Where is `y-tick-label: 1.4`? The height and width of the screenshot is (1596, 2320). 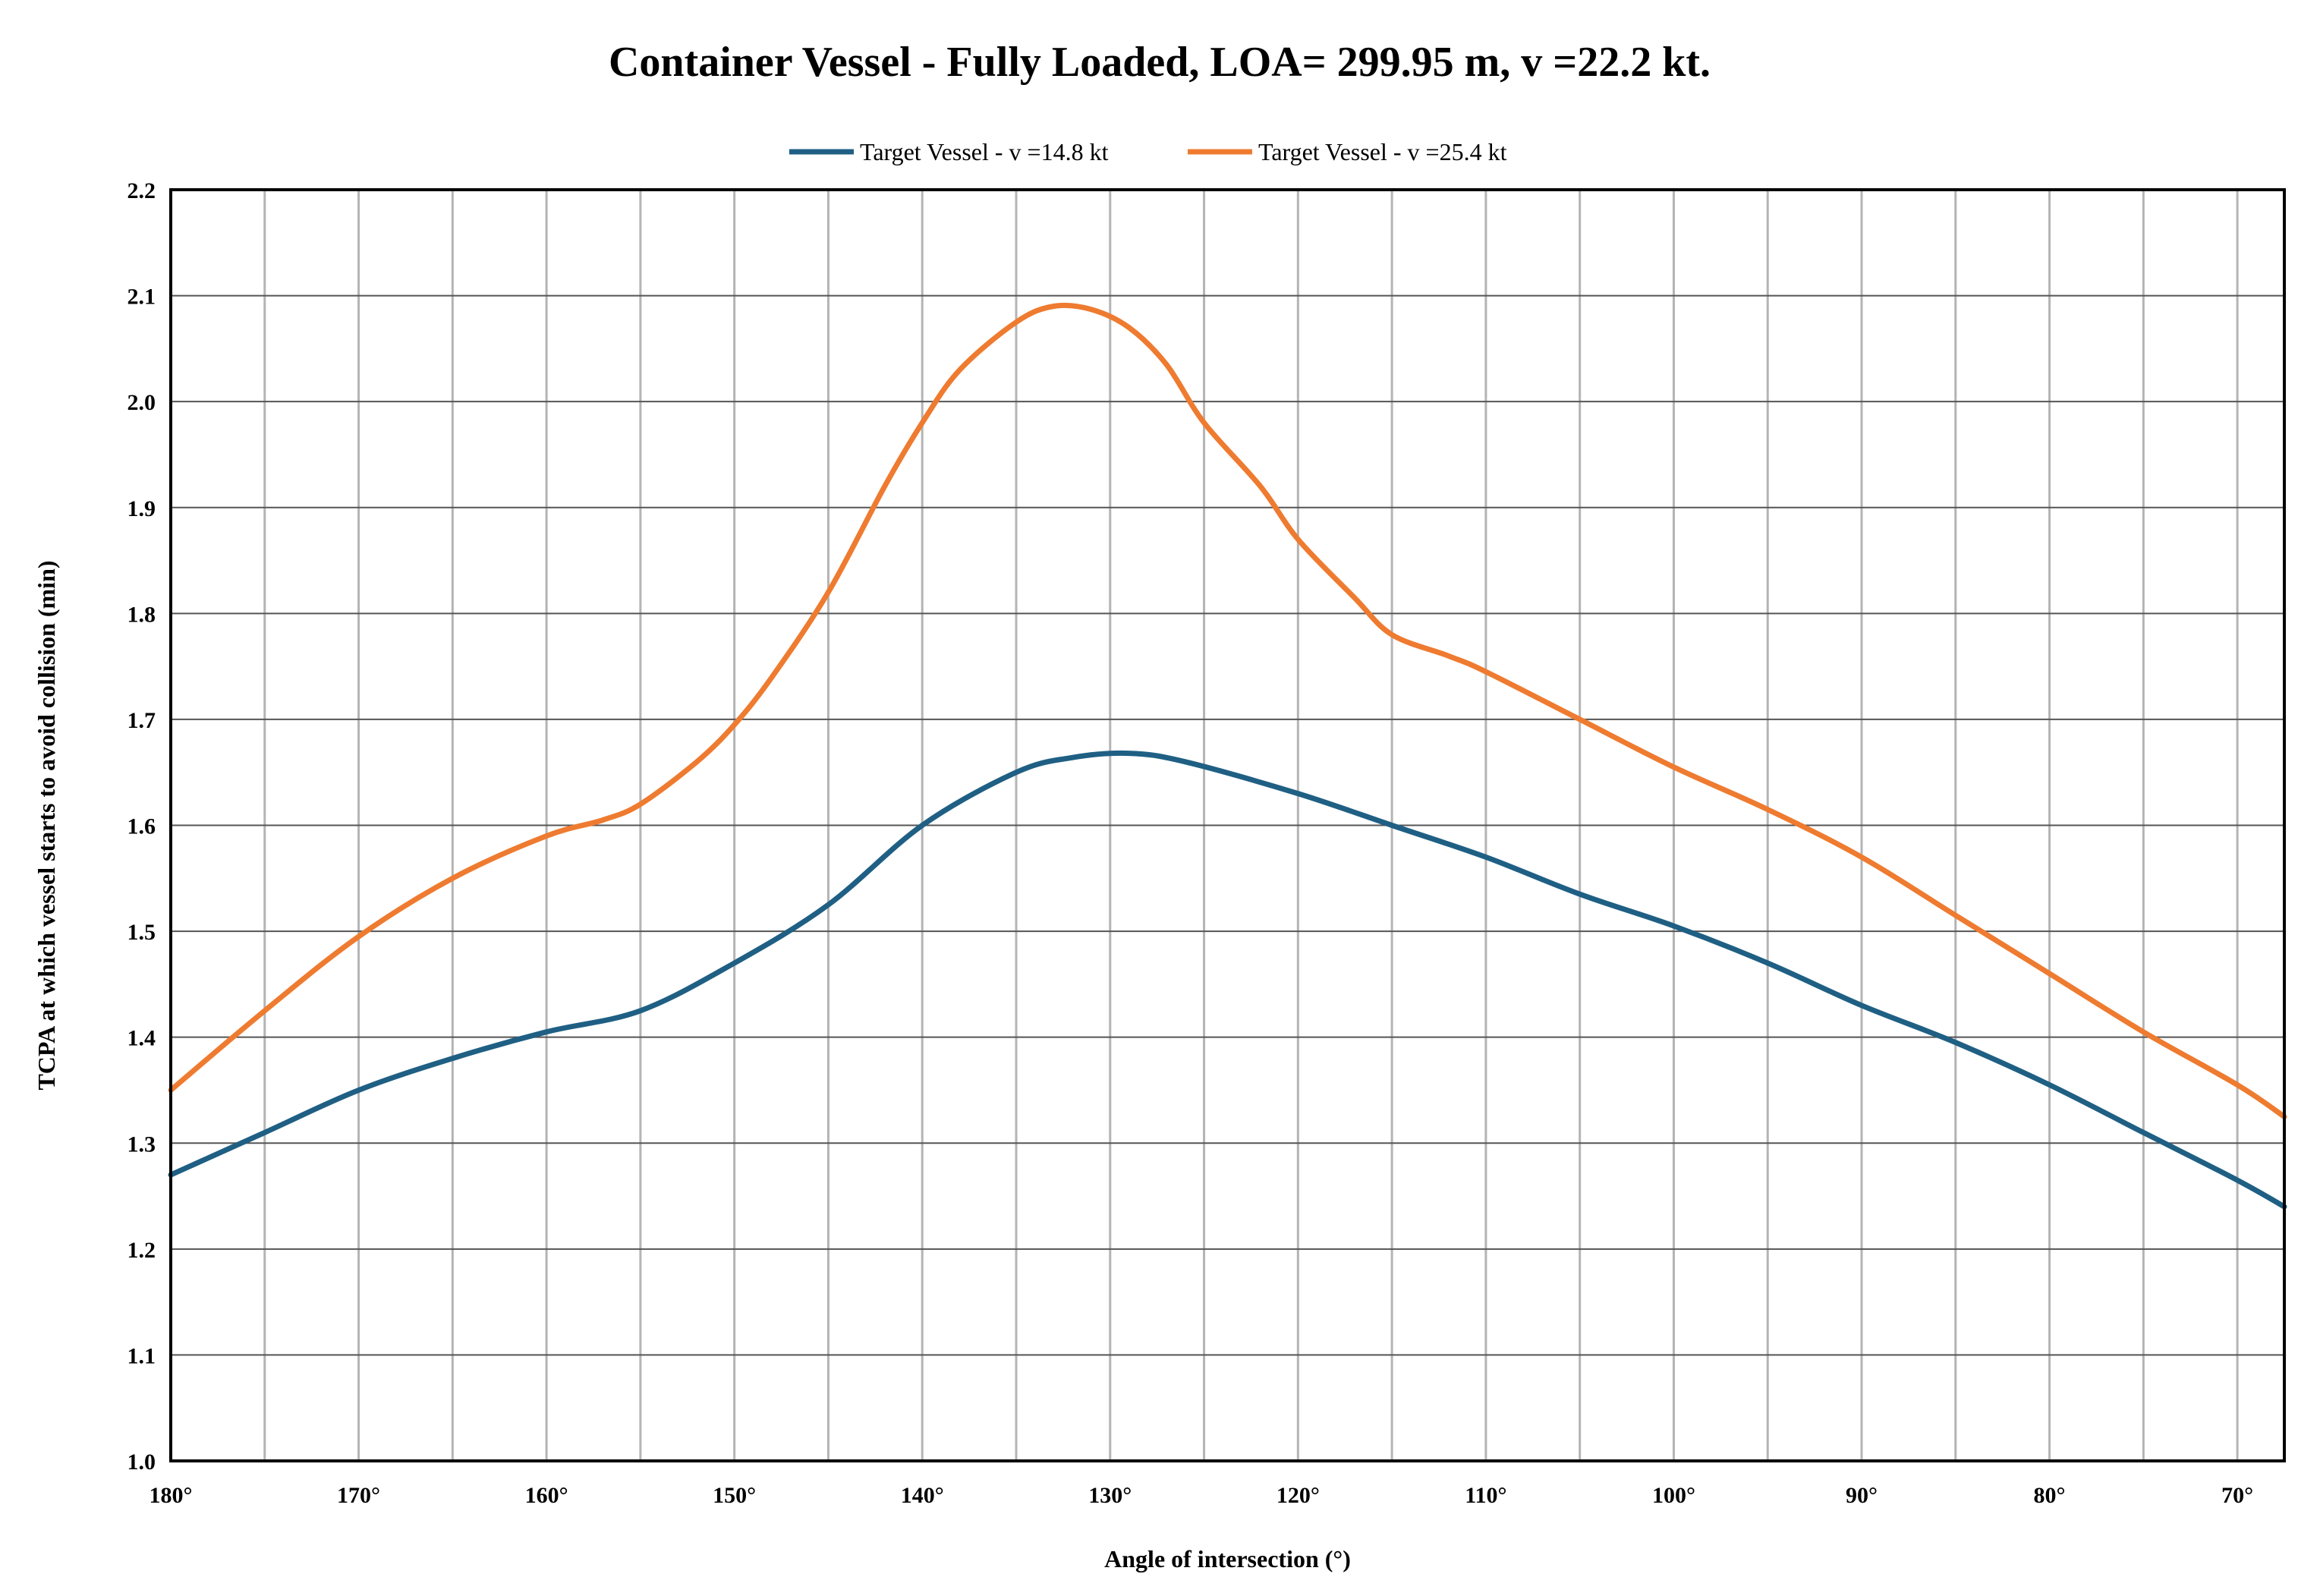 y-tick-label: 1.4 is located at coordinates (141, 1039).